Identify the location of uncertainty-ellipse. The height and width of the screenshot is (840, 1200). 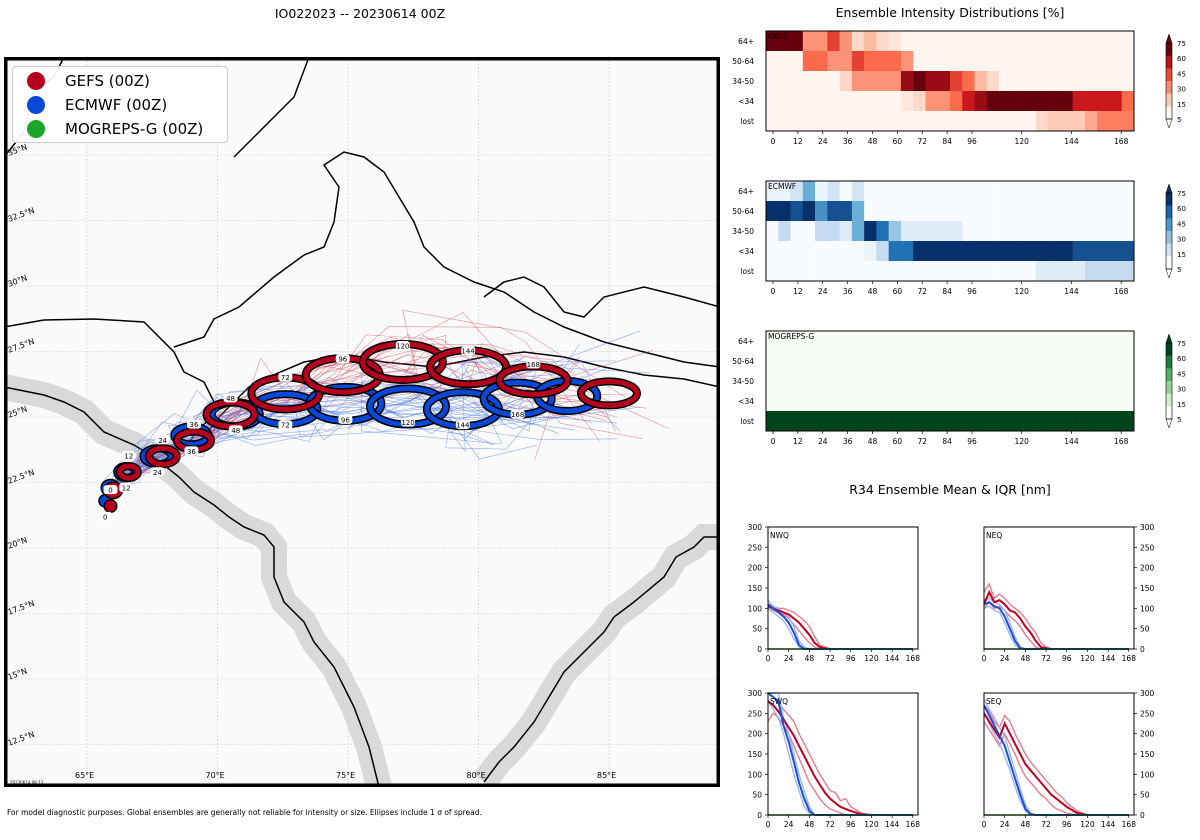
(129, 472).